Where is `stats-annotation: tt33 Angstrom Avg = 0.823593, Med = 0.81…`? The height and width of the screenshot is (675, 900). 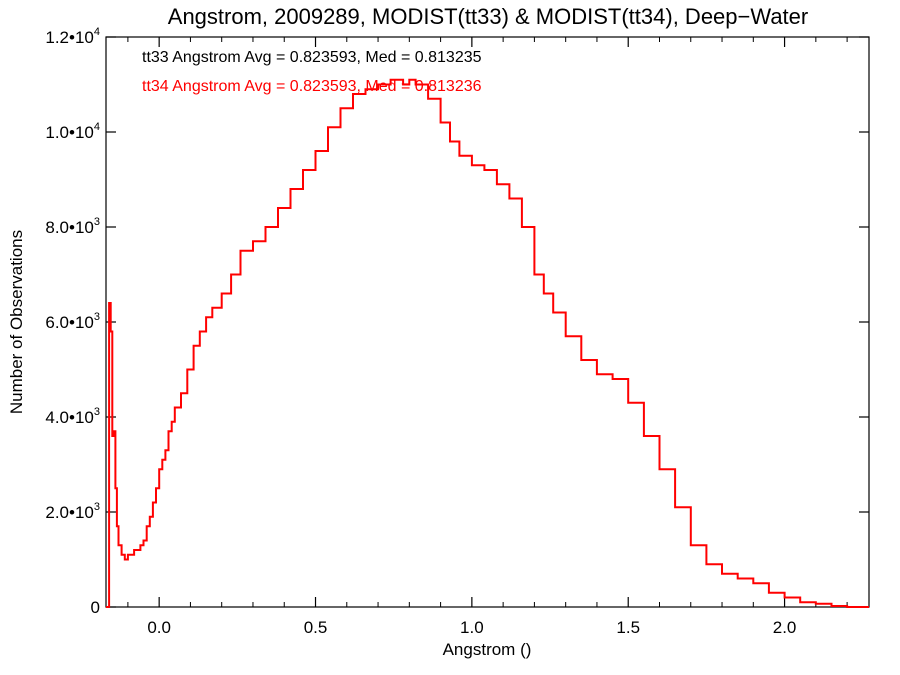 stats-annotation: tt33 Angstrom Avg = 0.823593, Med = 0.81… is located at coordinates (312, 57).